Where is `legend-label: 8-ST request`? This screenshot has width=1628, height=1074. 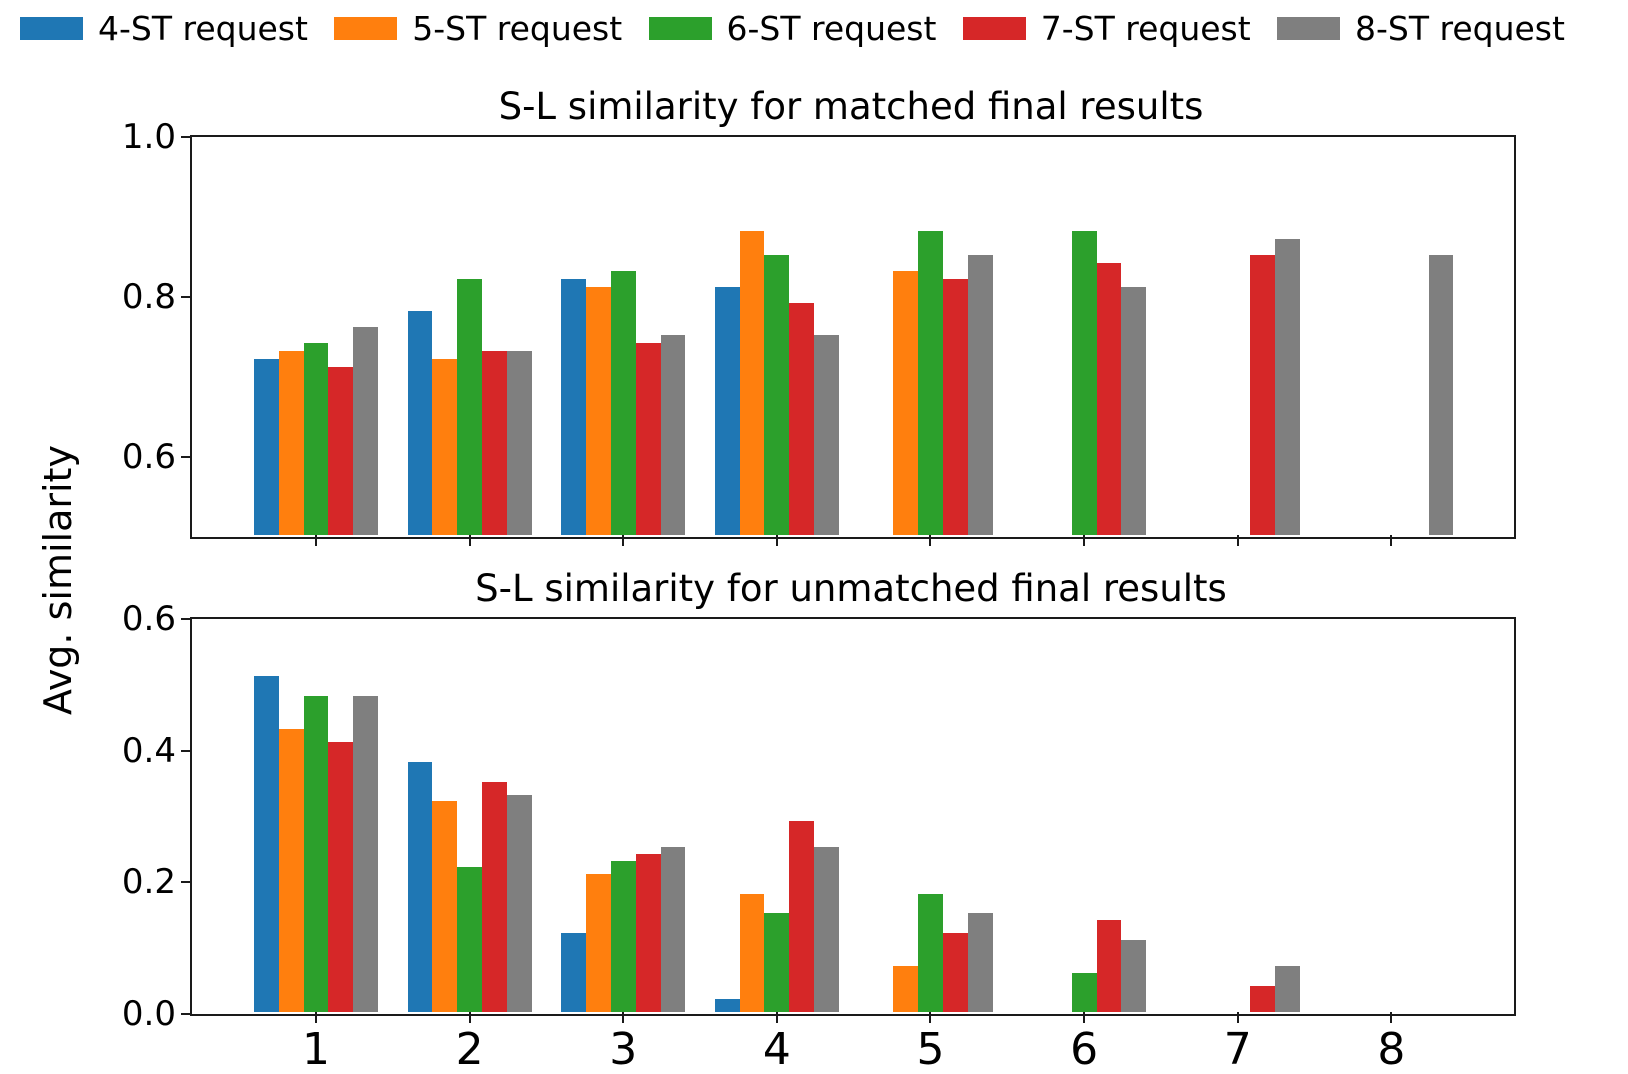
legend-label: 8-ST request is located at coordinates (1460, 28).